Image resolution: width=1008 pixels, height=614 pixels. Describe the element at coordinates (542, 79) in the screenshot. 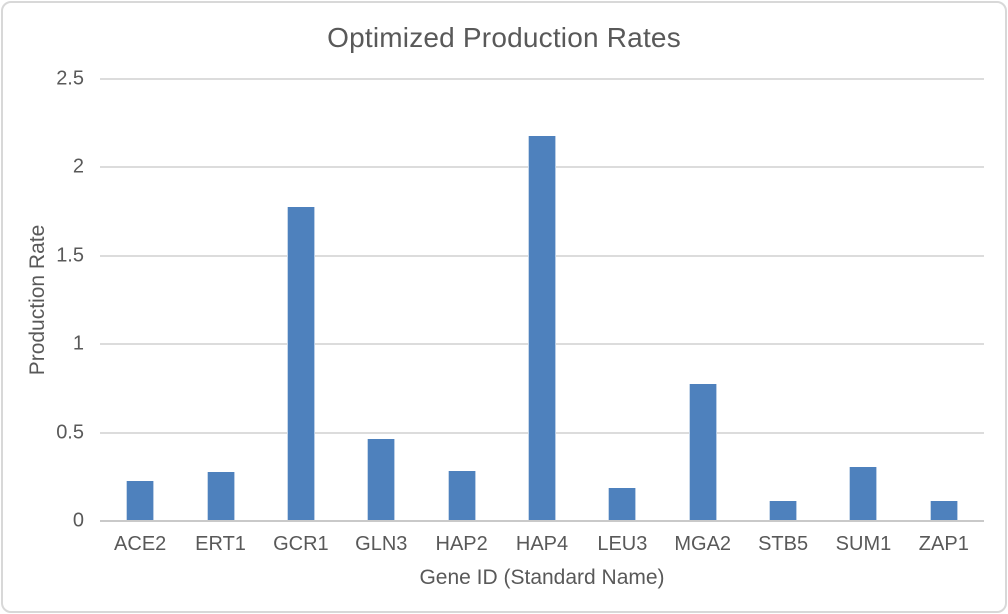

I see `gridline` at that location.